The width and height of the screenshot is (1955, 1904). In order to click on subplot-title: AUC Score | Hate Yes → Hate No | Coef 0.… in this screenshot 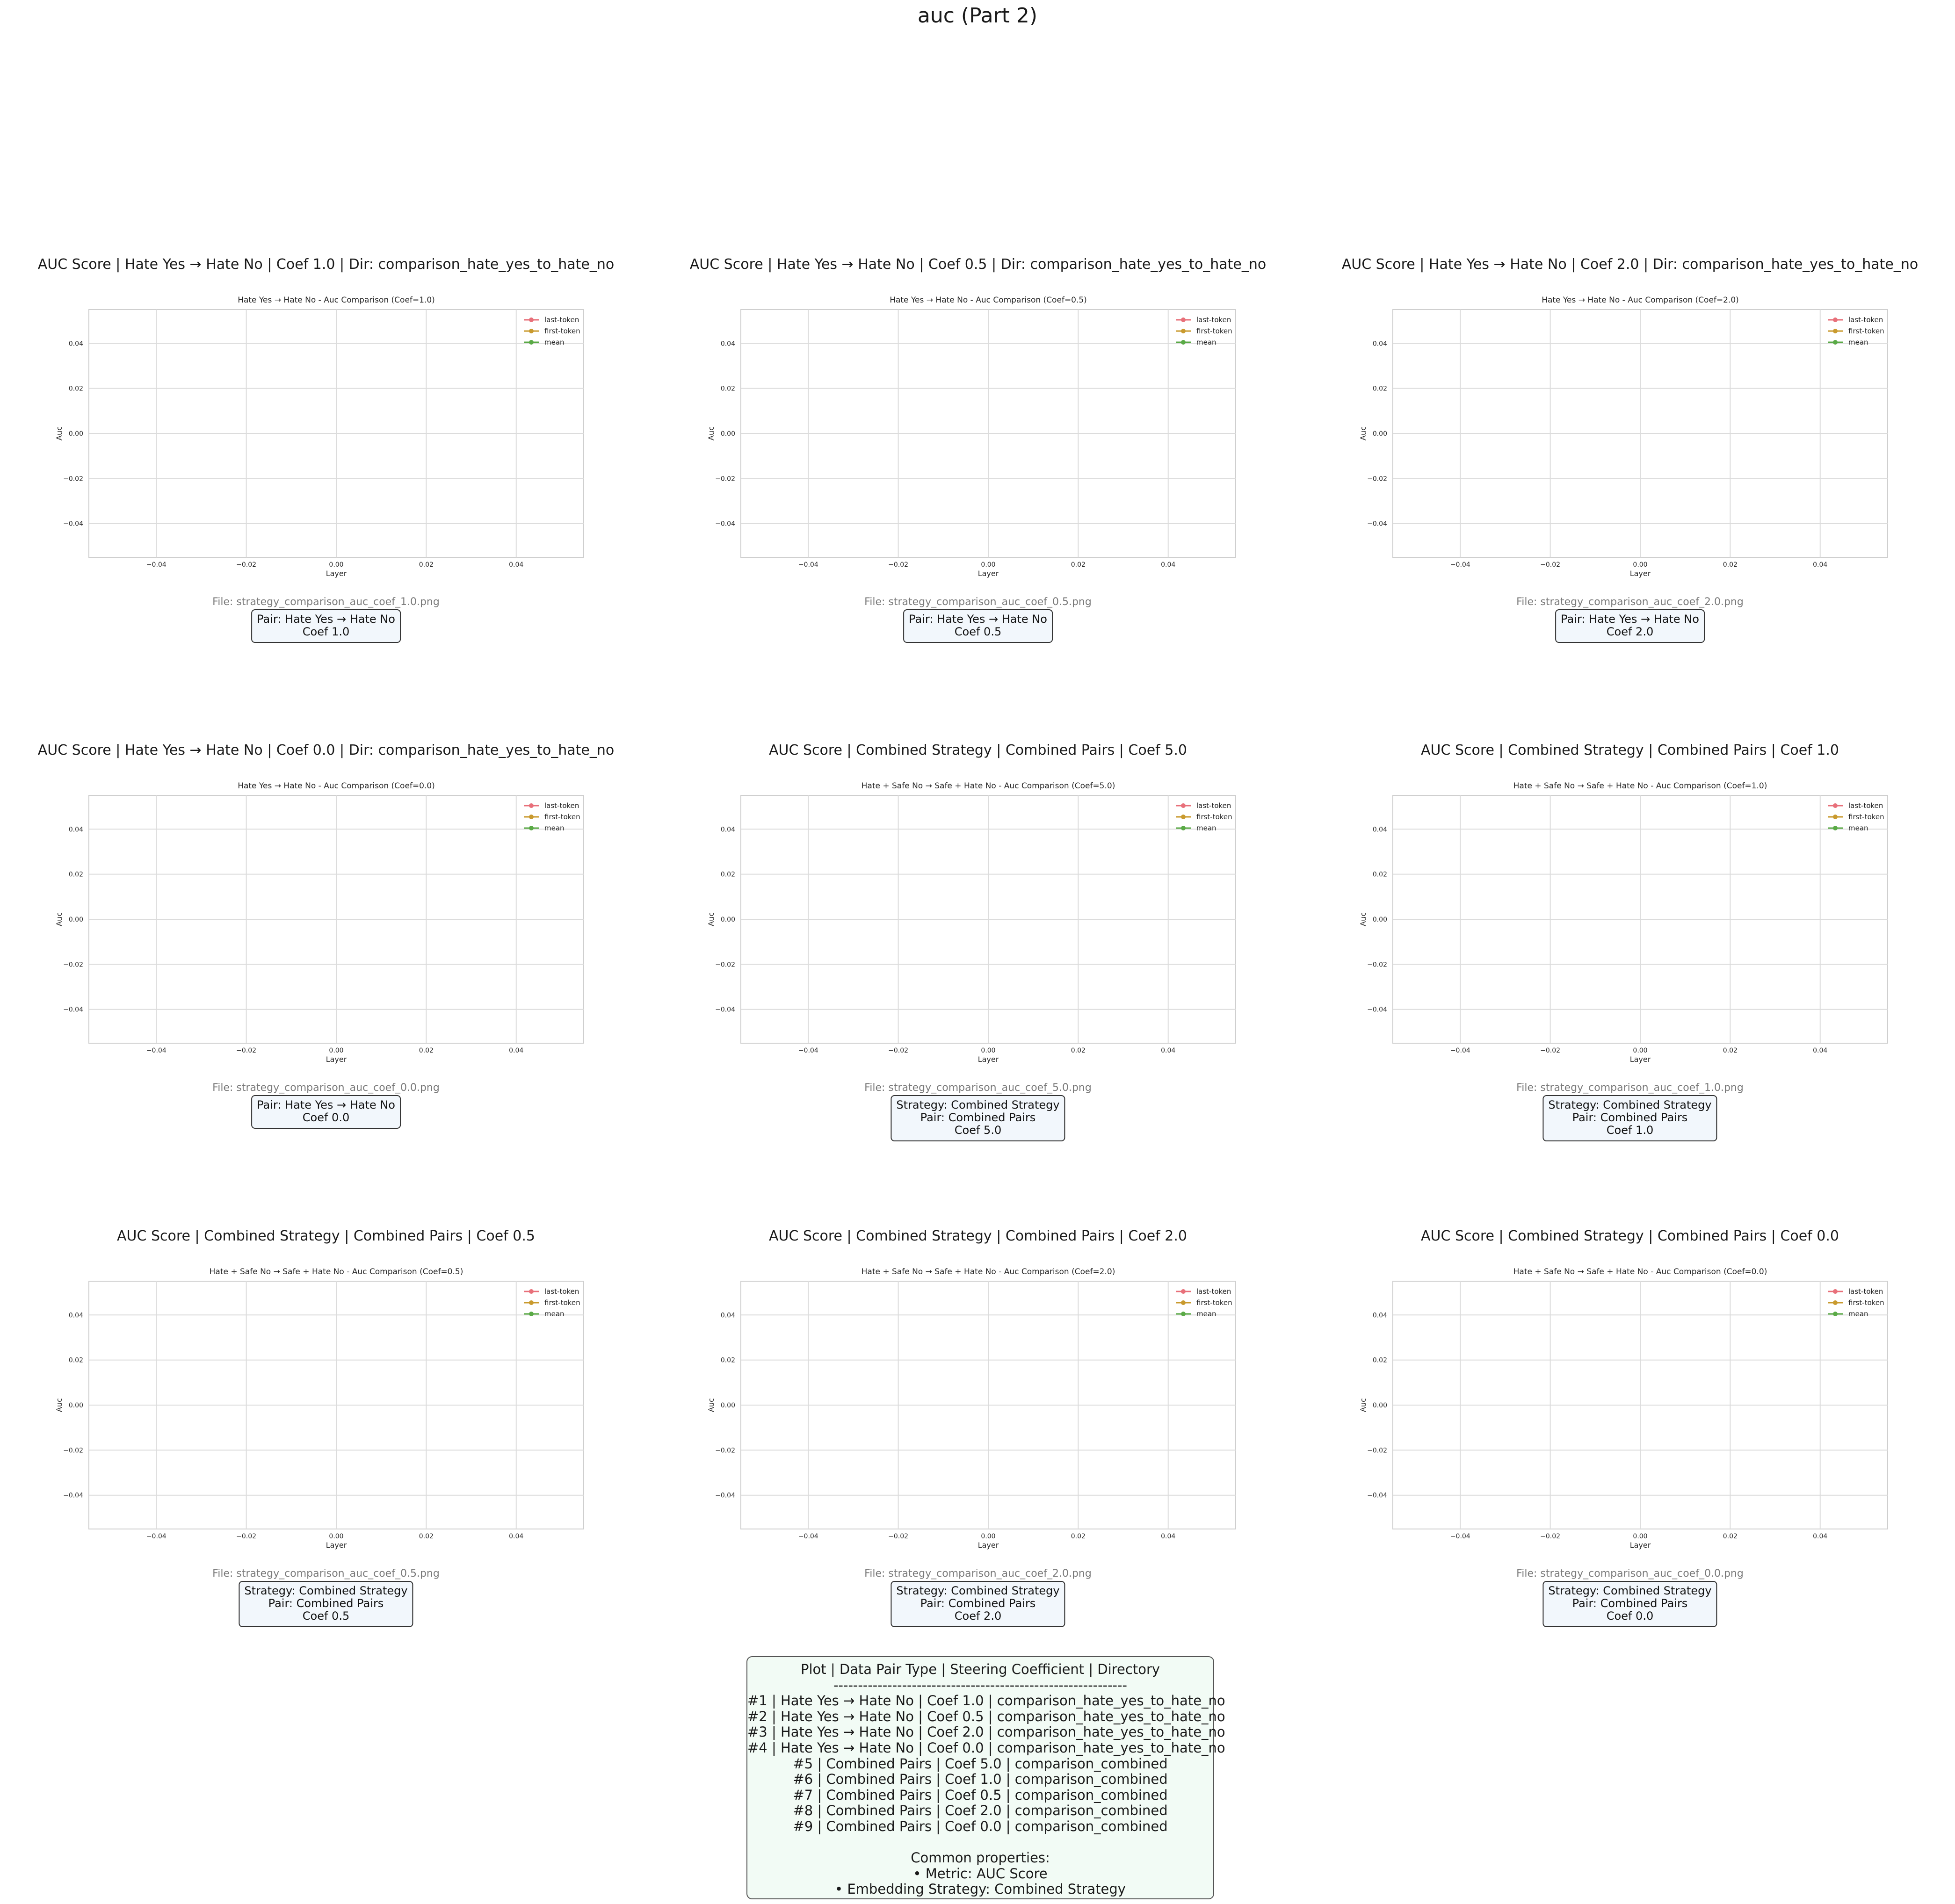, I will do `click(326, 750)`.